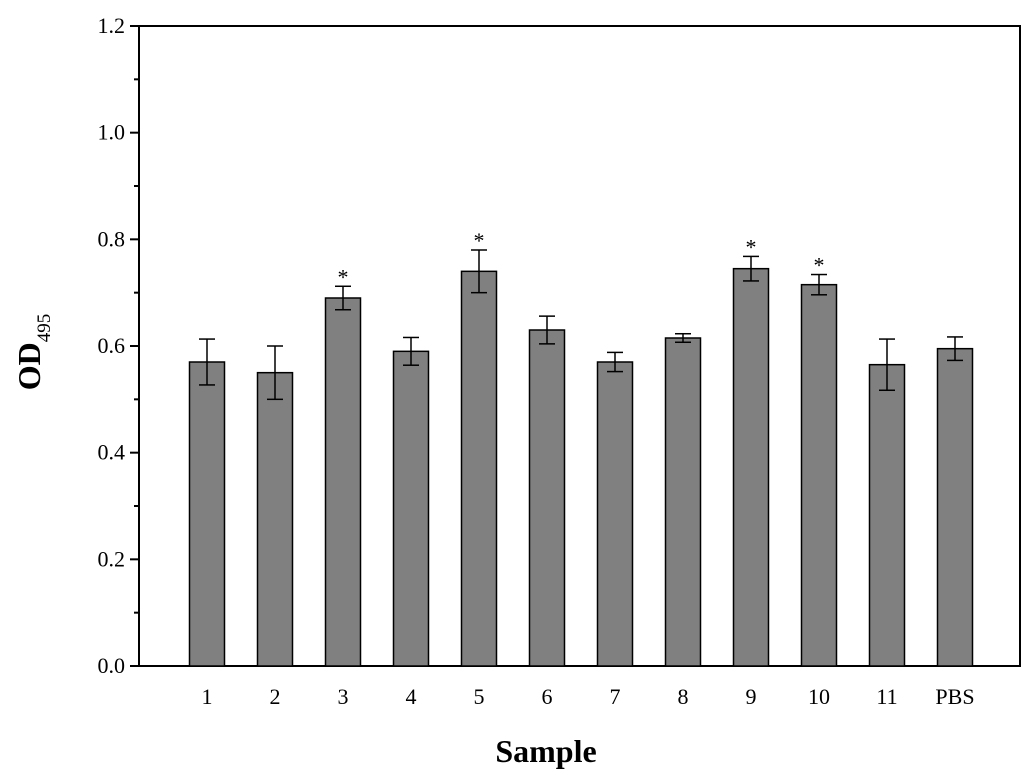  What do you see at coordinates (29, 366) in the screenshot?
I see `y-axis-title-main: OD` at bounding box center [29, 366].